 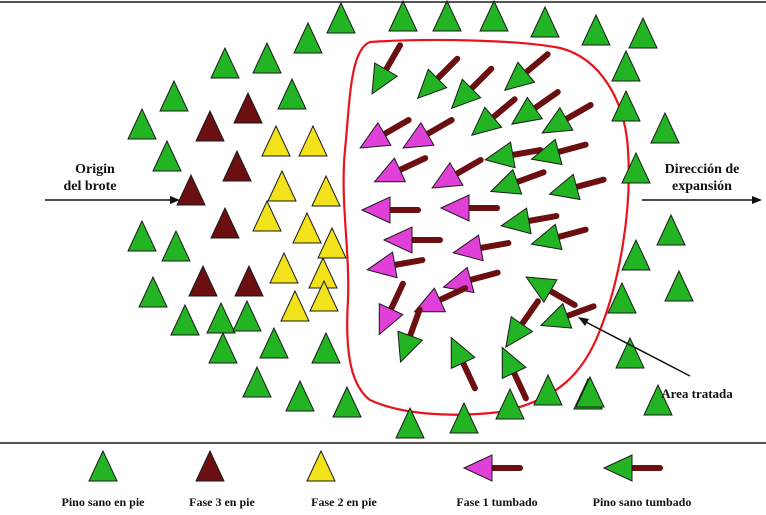 What do you see at coordinates (702, 169) in the screenshot?
I see `direction-label-line1: Dirección de` at bounding box center [702, 169].